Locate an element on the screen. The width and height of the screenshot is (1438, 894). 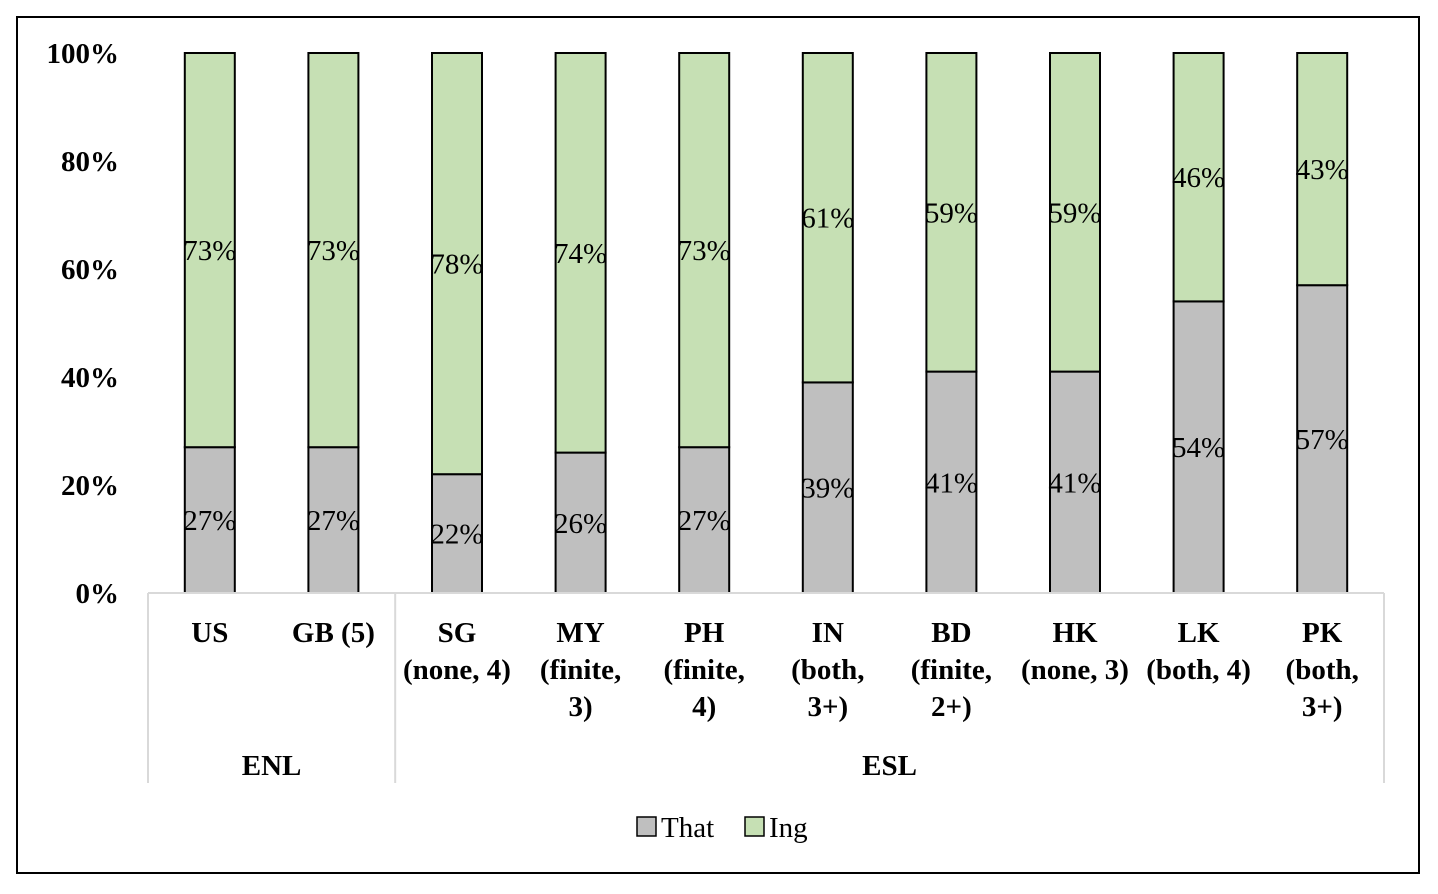
x-category-label: SG (none, 4) is located at coordinates (457, 651).